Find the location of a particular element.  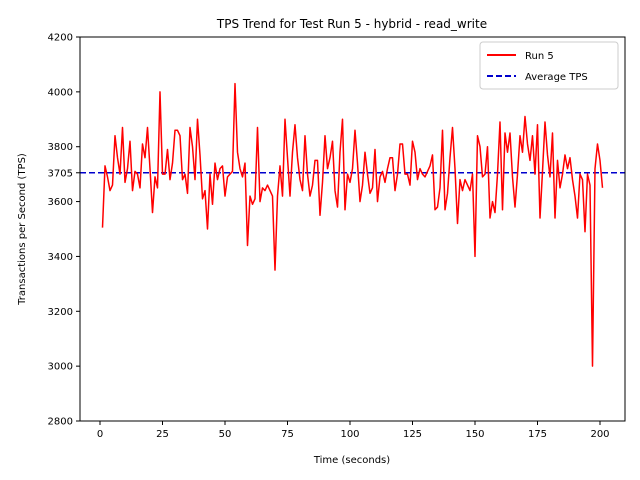

x-tick-label: 25 is located at coordinates (162, 434).